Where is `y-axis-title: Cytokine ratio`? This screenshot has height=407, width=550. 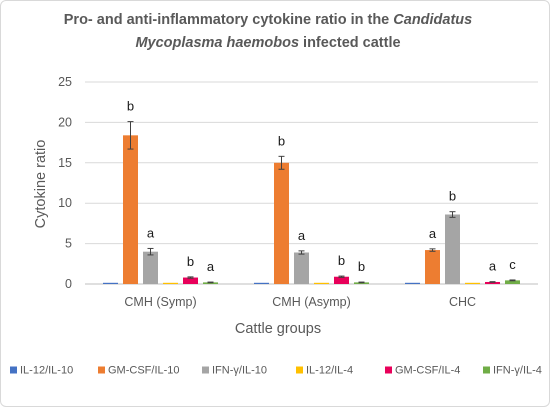
y-axis-title: Cytokine ratio is located at coordinates (41, 184).